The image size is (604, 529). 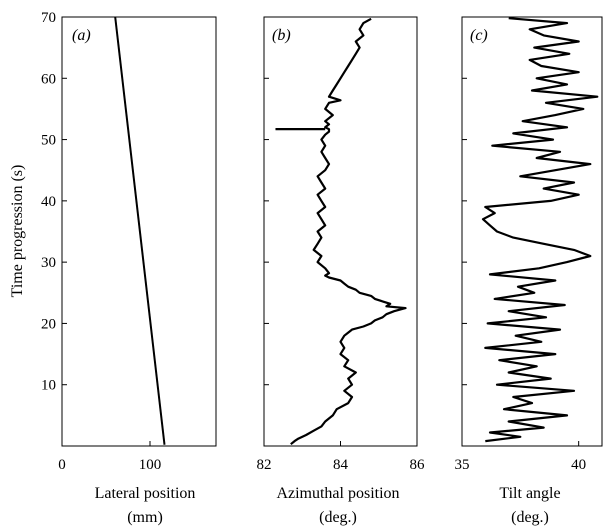 I want to click on y-tick-label: 30, so click(x=48, y=263).